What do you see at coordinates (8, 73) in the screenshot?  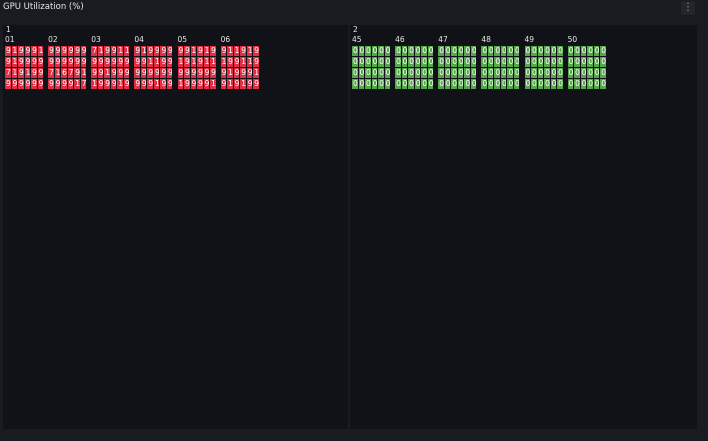 I see `gpu-cell: 77` at bounding box center [8, 73].